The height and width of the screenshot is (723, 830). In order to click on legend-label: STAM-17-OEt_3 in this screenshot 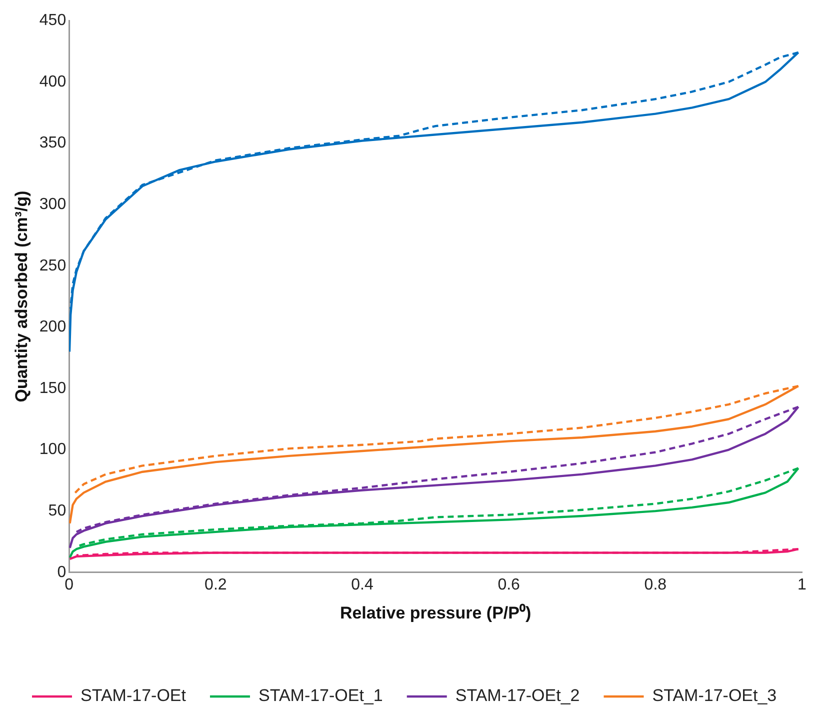, I will do `click(714, 696)`.